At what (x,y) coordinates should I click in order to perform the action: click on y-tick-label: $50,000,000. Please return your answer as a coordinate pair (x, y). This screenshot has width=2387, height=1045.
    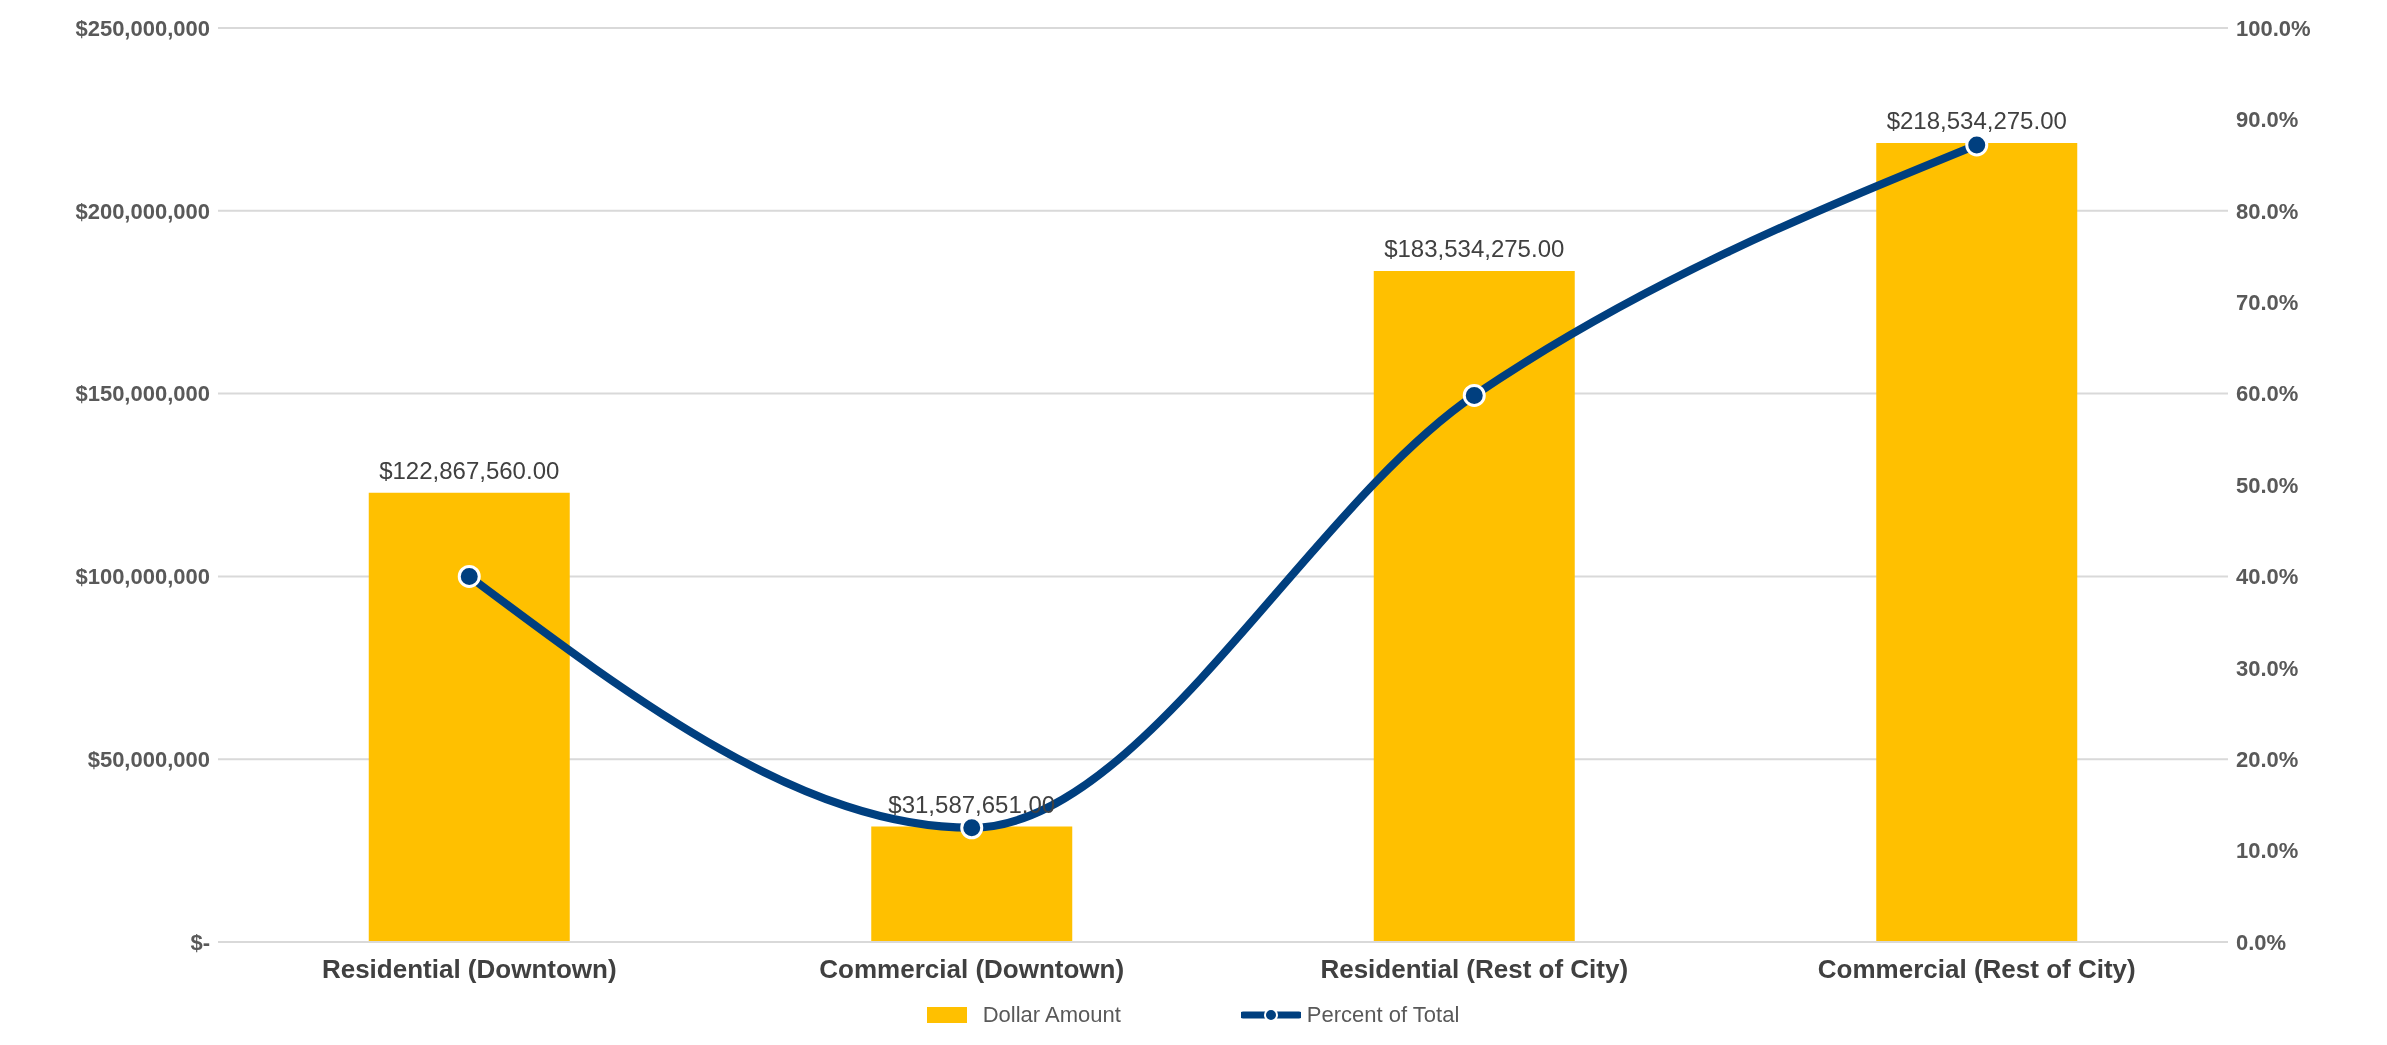
    Looking at the image, I should click on (148, 760).